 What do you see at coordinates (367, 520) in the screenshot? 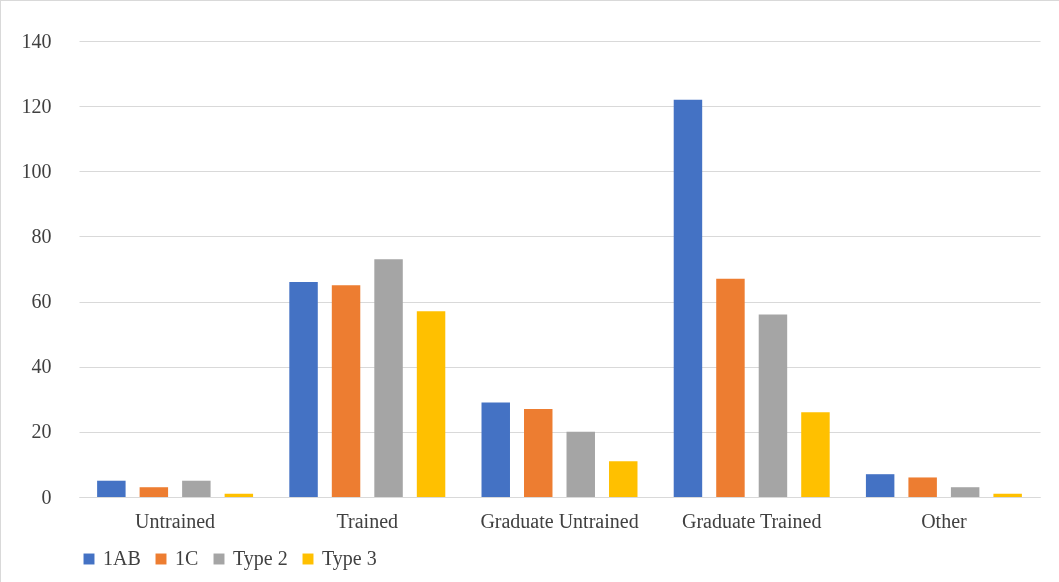
I see `x-tick-label: Trained` at bounding box center [367, 520].